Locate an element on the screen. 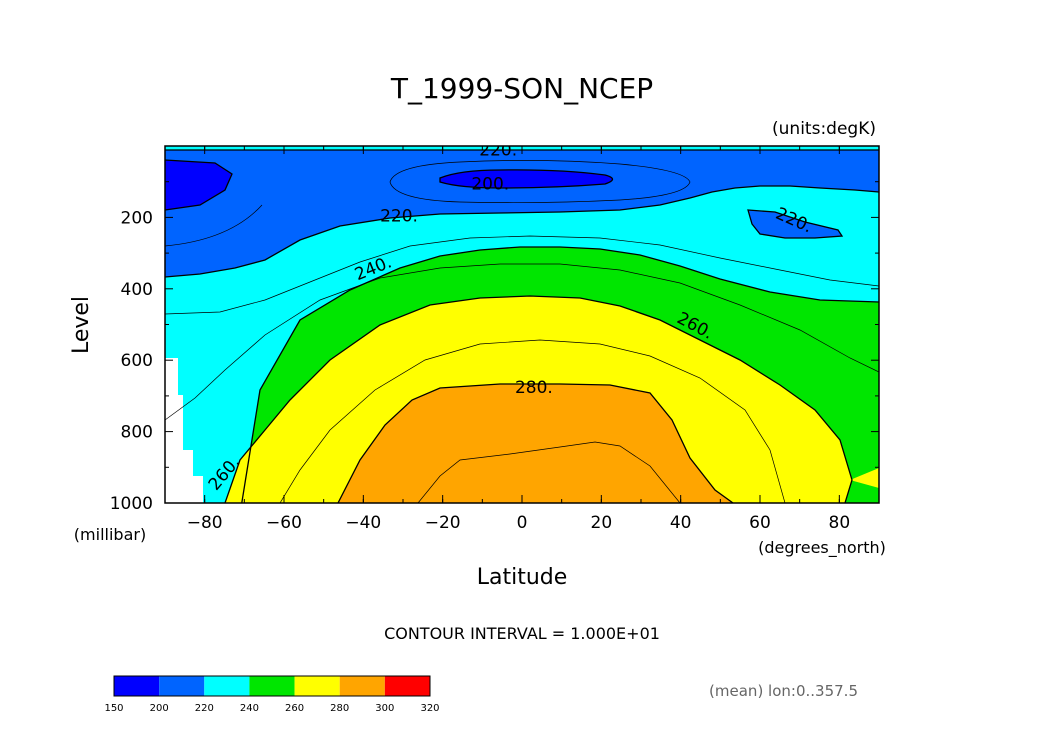 The image size is (1044, 739). y-units: (millibar) is located at coordinates (110, 534).